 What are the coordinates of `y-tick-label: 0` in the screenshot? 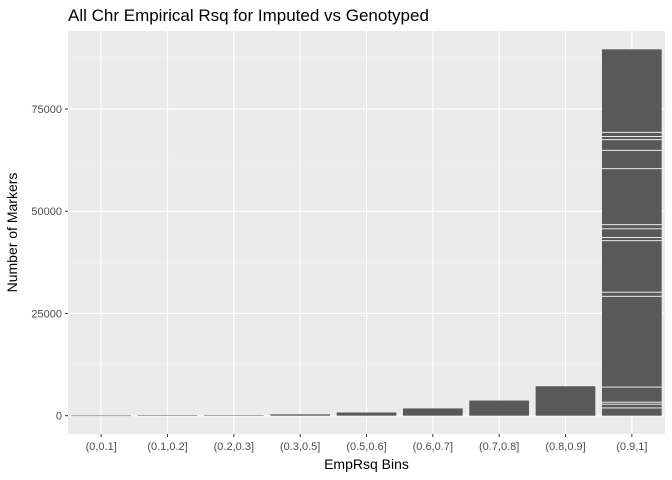 It's located at (59, 417).